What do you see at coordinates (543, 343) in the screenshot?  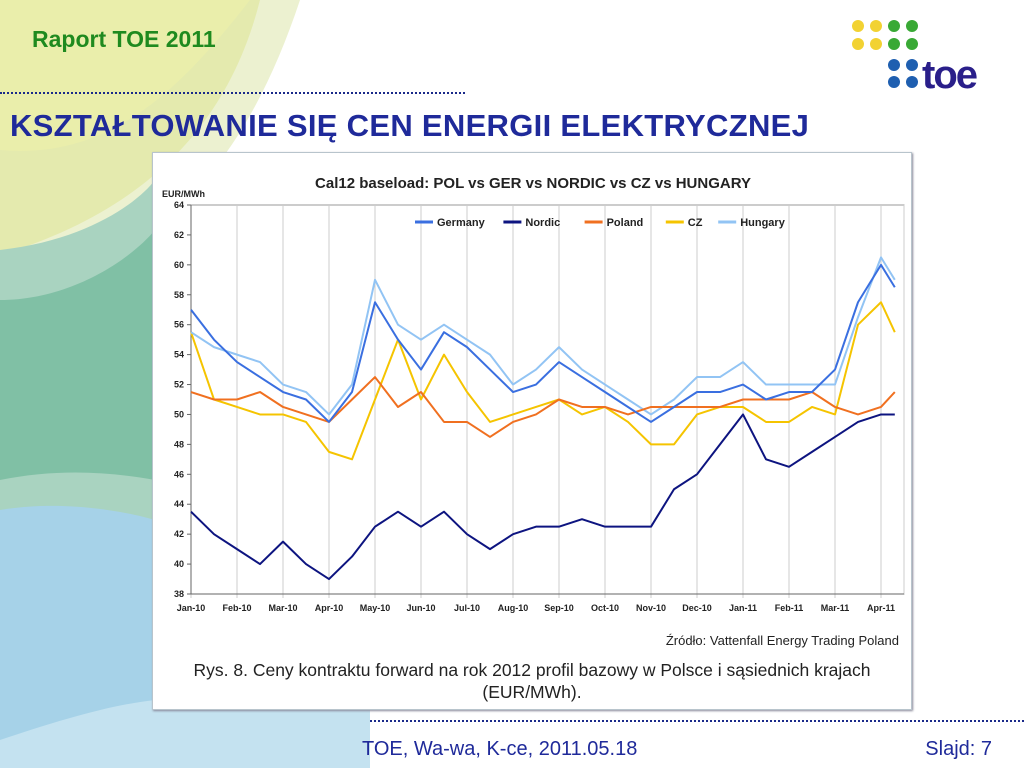 I see `series-line-germany` at bounding box center [543, 343].